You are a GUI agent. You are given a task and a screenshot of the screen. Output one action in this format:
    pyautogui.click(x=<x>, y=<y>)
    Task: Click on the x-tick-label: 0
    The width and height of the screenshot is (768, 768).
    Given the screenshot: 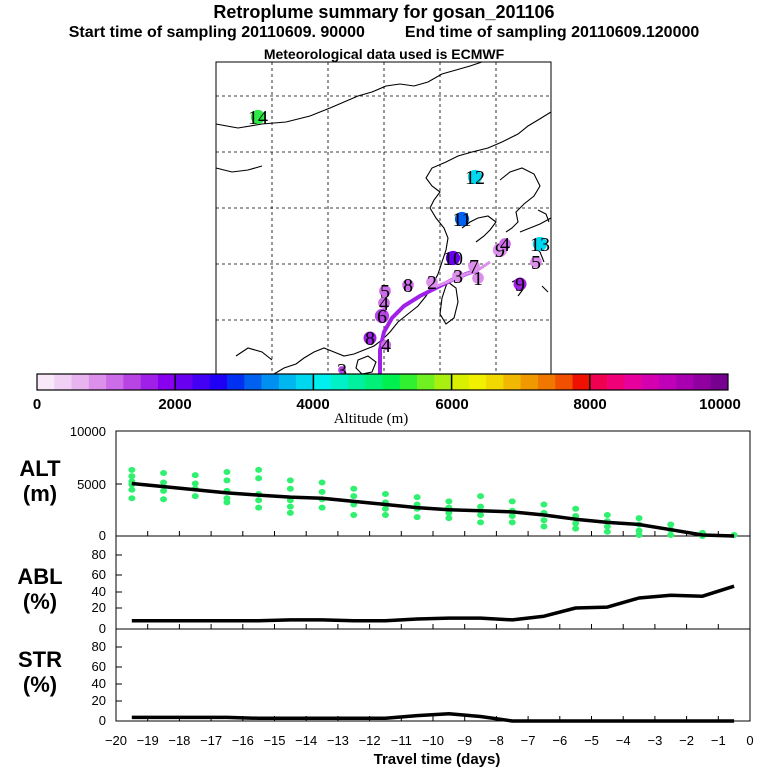 What is the action you would take?
    pyautogui.click(x=749, y=740)
    